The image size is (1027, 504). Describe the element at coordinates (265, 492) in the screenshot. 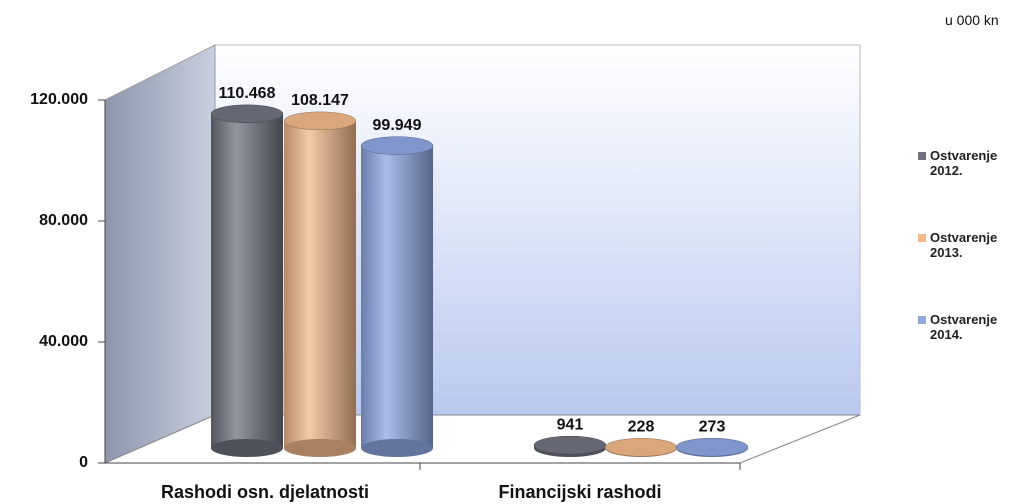

I see `x-tick-label: Rashodi osn. djelatnosti` at that location.